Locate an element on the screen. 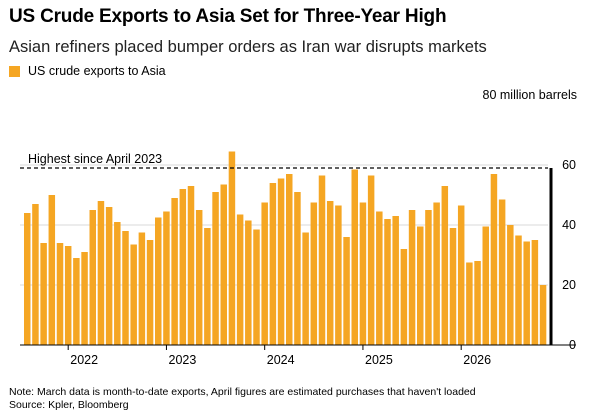 Image resolution: width=591 pixels, height=417 pixels. y-tick-label: 20 is located at coordinates (569, 285).